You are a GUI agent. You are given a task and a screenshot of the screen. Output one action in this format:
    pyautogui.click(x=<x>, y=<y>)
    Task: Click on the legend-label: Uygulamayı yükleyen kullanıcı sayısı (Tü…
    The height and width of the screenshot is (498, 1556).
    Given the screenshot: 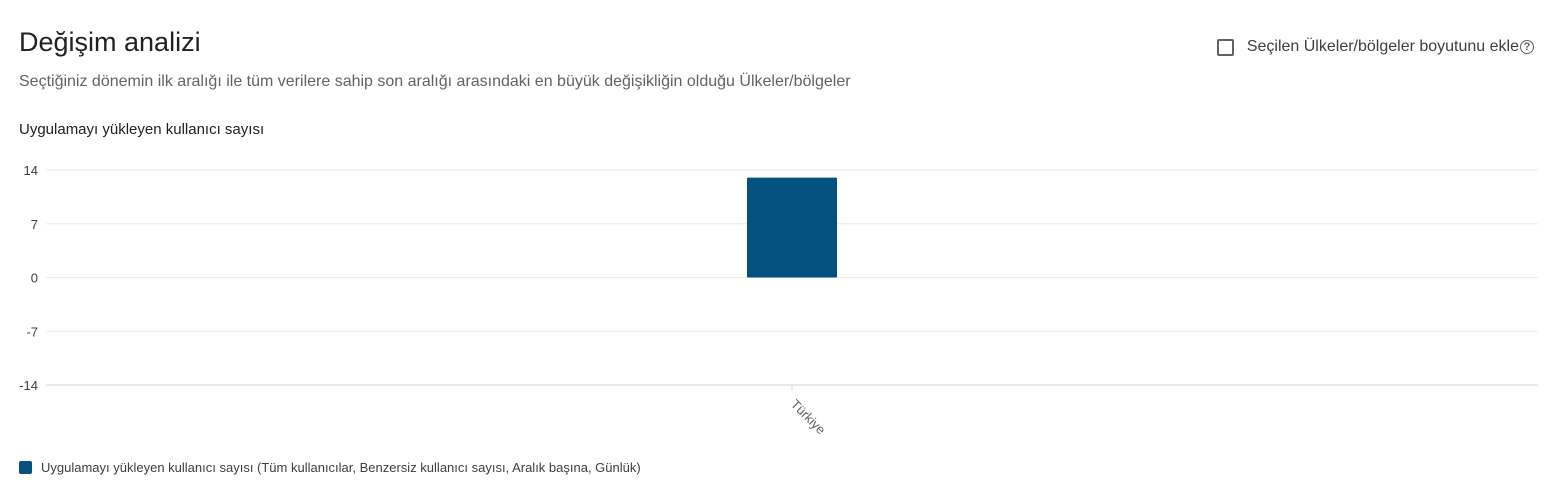 What is the action you would take?
    pyautogui.click(x=341, y=467)
    